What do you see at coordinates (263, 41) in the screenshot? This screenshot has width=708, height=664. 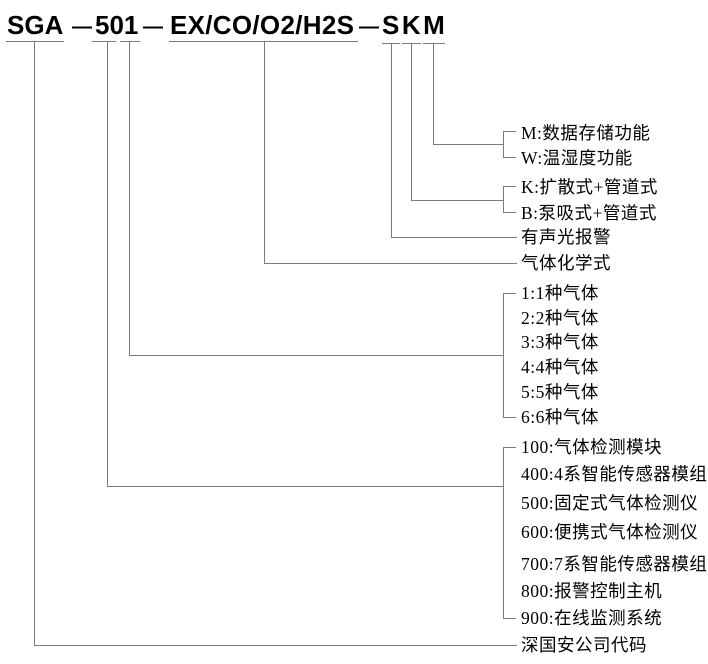 I see `underline-formula` at bounding box center [263, 41].